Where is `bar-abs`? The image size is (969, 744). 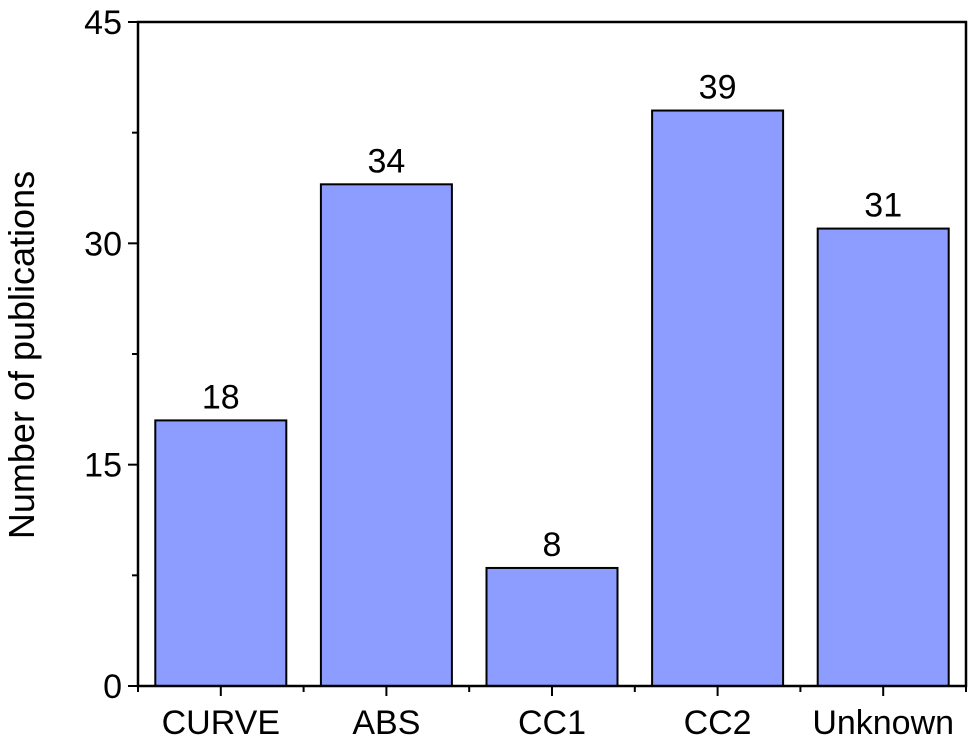 bar-abs is located at coordinates (386, 435).